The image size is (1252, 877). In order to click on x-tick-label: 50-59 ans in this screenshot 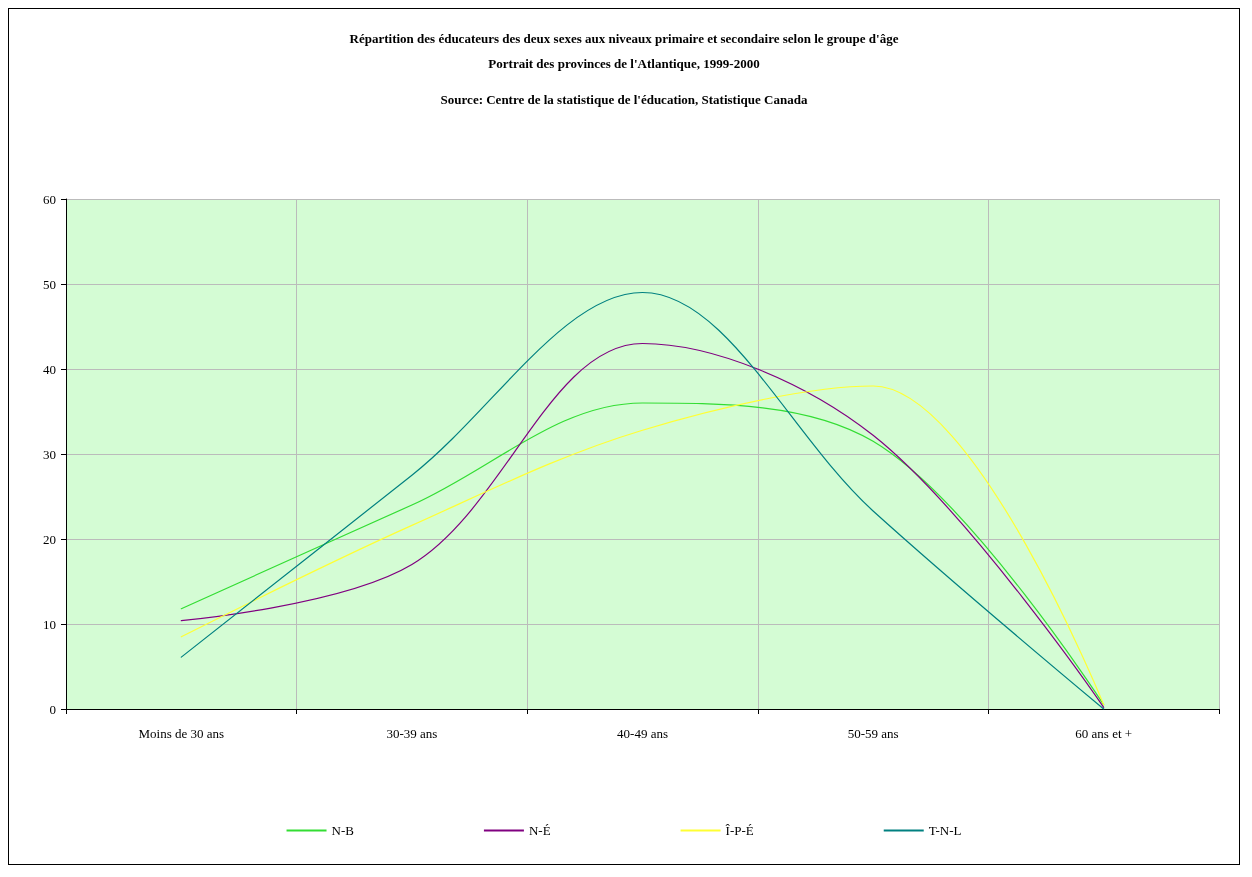, I will do `click(873, 733)`.